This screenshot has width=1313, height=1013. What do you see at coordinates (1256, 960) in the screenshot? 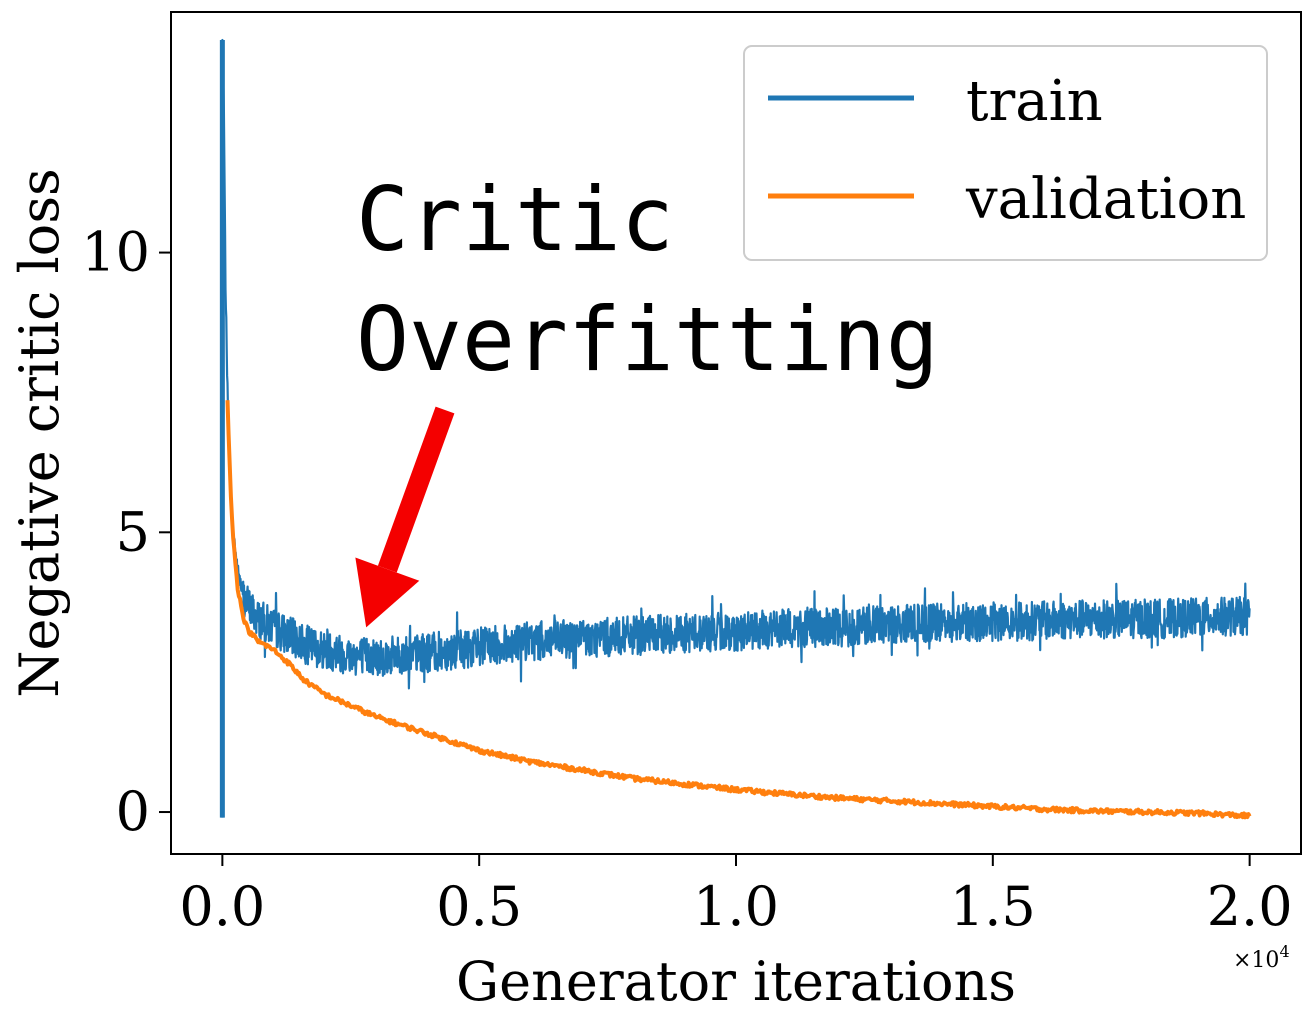
I see `x-multiplier-base: ×10` at bounding box center [1256, 960].